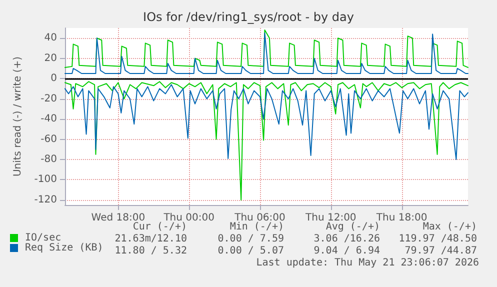 This screenshot has width=497, height=287. I want to click on text: Avg (-/+), so click(353, 227).